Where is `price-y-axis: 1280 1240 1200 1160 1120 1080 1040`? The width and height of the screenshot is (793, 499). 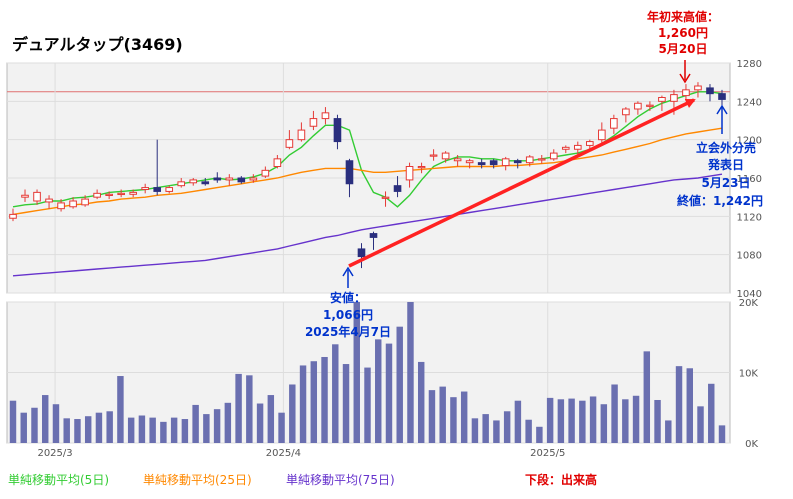 price-y-axis: 1280 1240 1200 1160 1120 1080 1040 is located at coordinates (749, 179).